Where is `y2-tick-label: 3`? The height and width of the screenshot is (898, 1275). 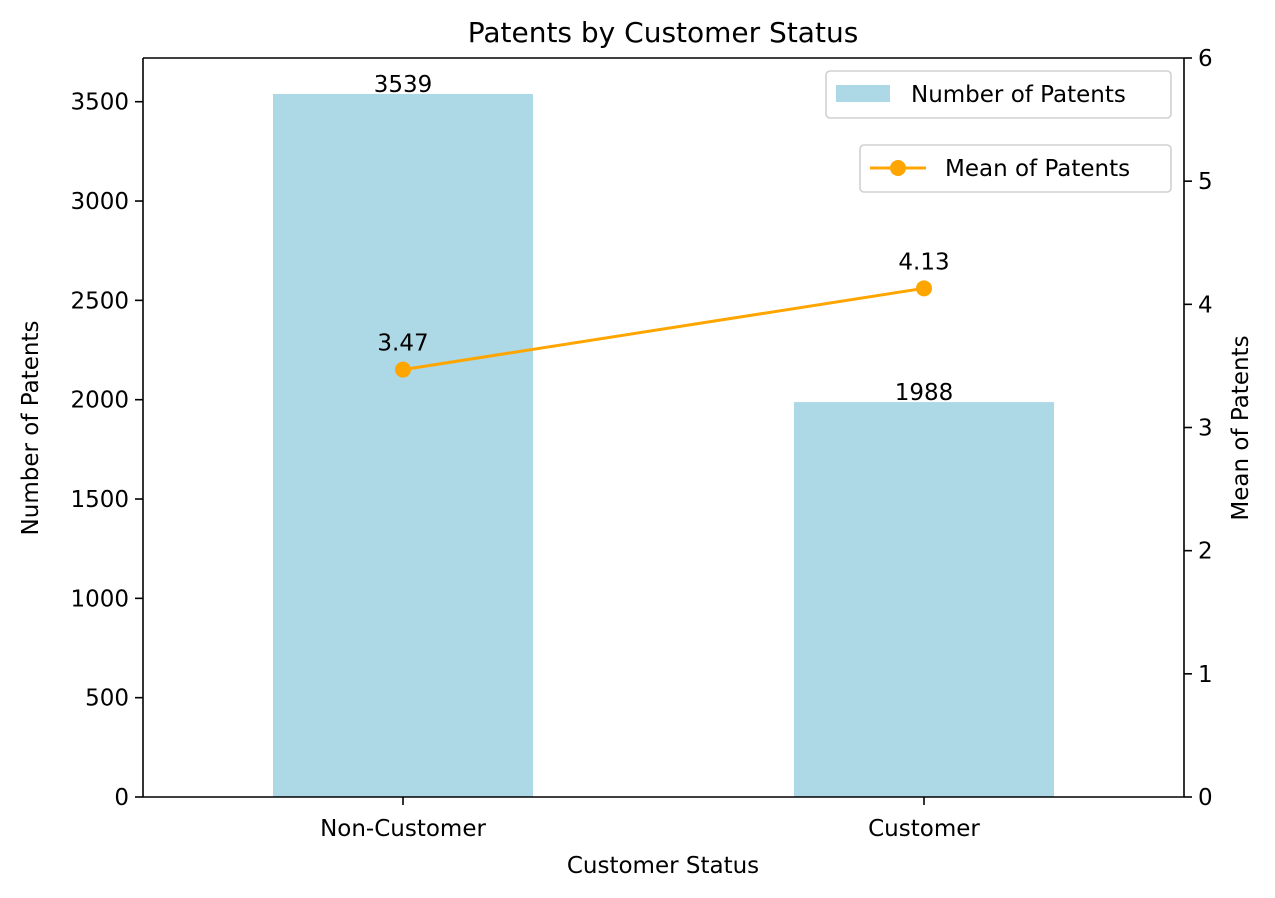 y2-tick-label: 3 is located at coordinates (1205, 429).